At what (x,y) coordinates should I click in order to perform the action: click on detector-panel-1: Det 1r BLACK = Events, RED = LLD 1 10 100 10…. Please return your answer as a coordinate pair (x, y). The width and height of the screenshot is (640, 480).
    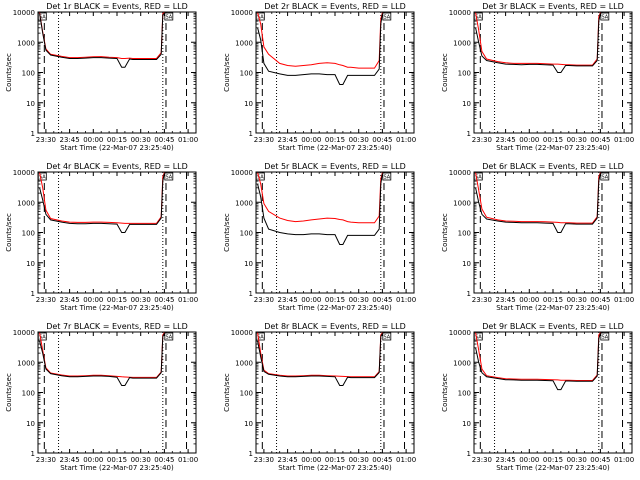
    Looking at the image, I should click on (101, 77).